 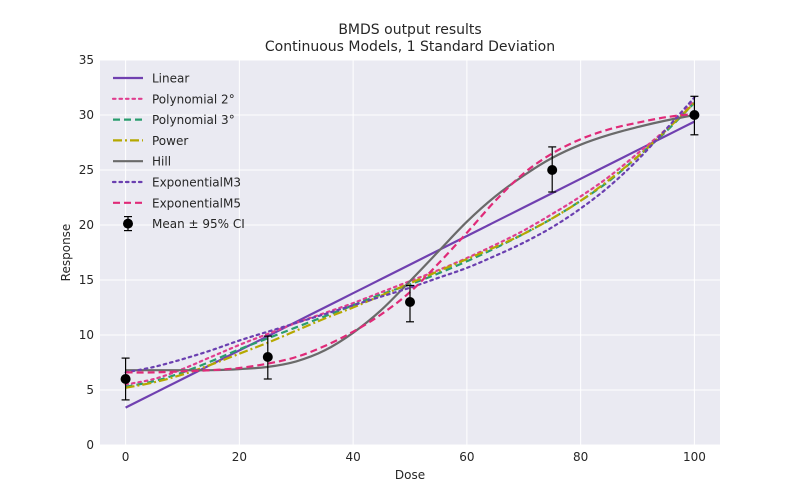 What do you see at coordinates (128, 223) in the screenshot?
I see `legend-swatch-marker` at bounding box center [128, 223].